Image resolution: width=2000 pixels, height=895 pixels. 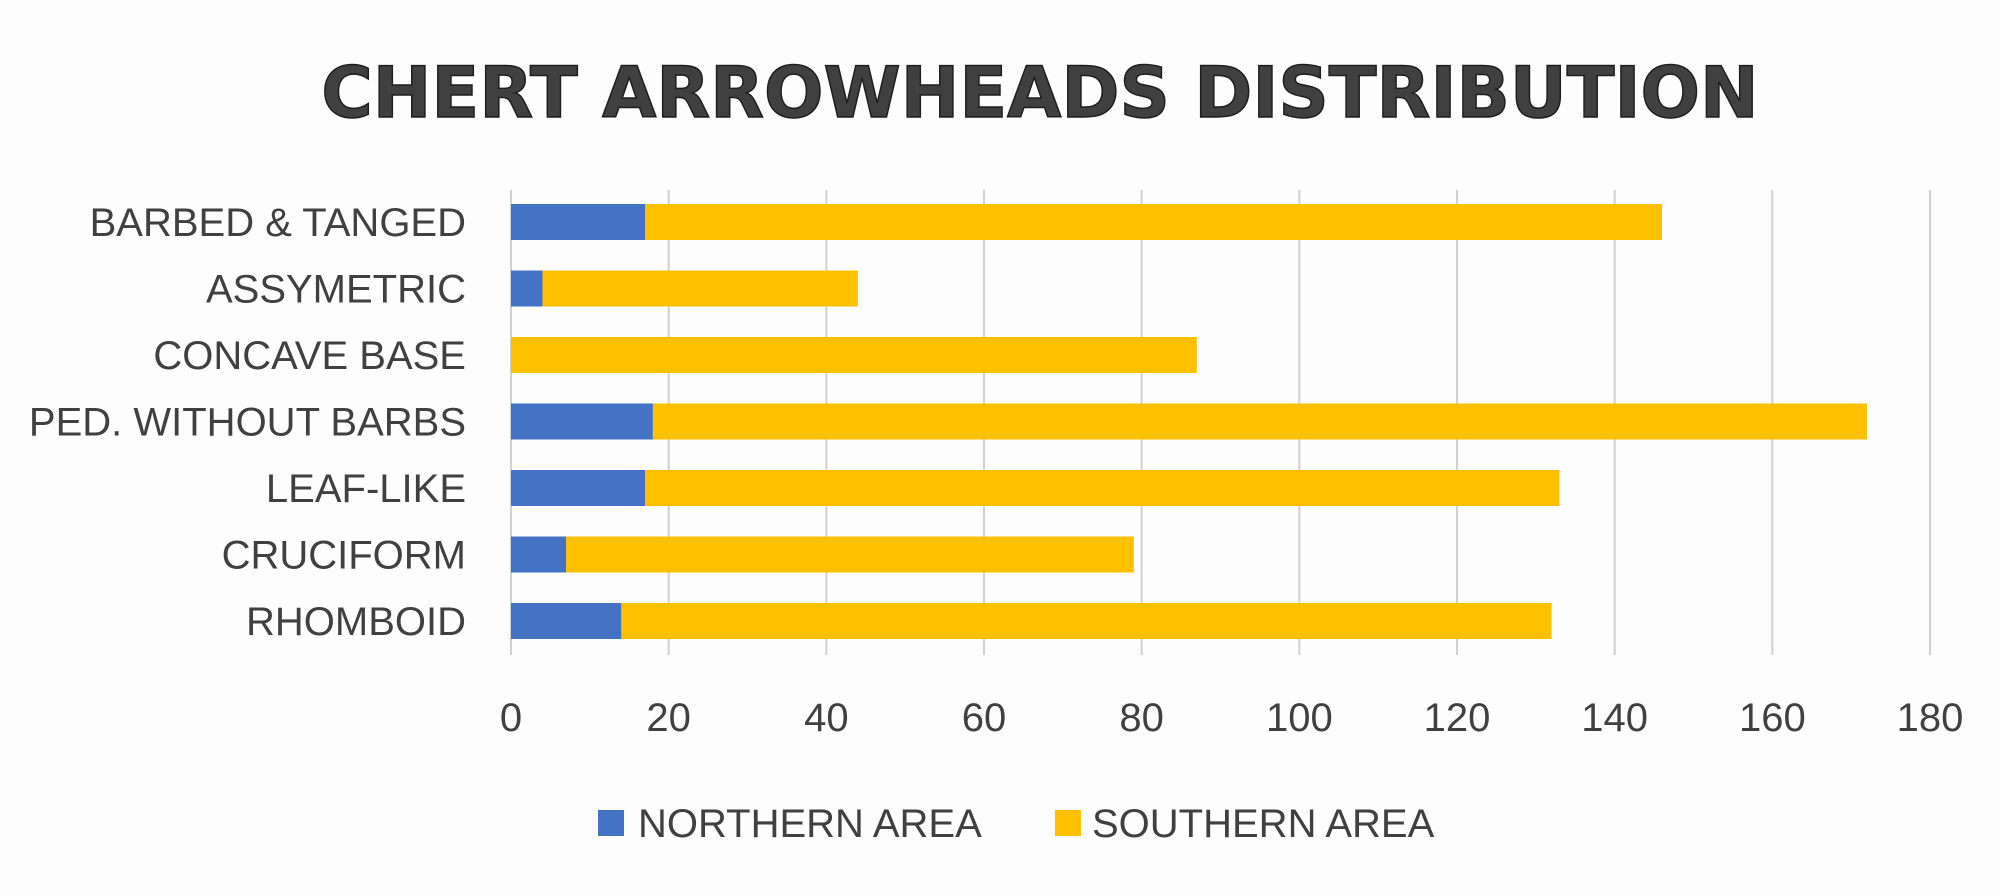 What do you see at coordinates (1263, 824) in the screenshot?
I see `legend-label: SOUTHERN AREA` at bounding box center [1263, 824].